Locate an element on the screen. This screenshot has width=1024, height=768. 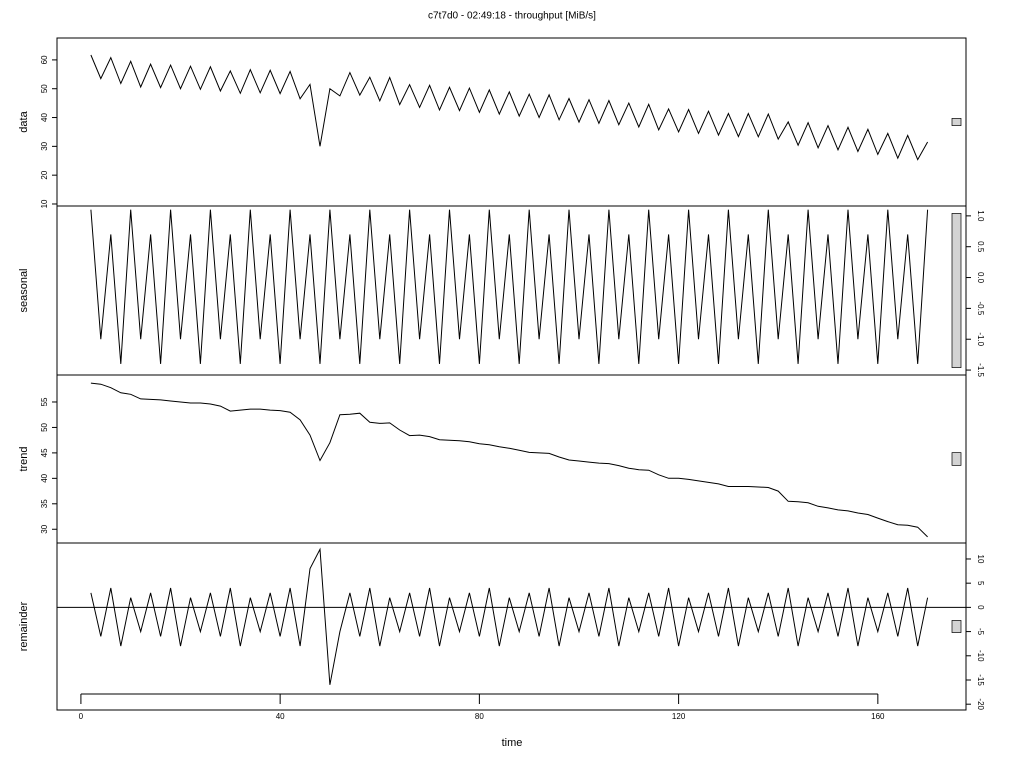
y-tick-label: 5 is located at coordinates (980, 583).